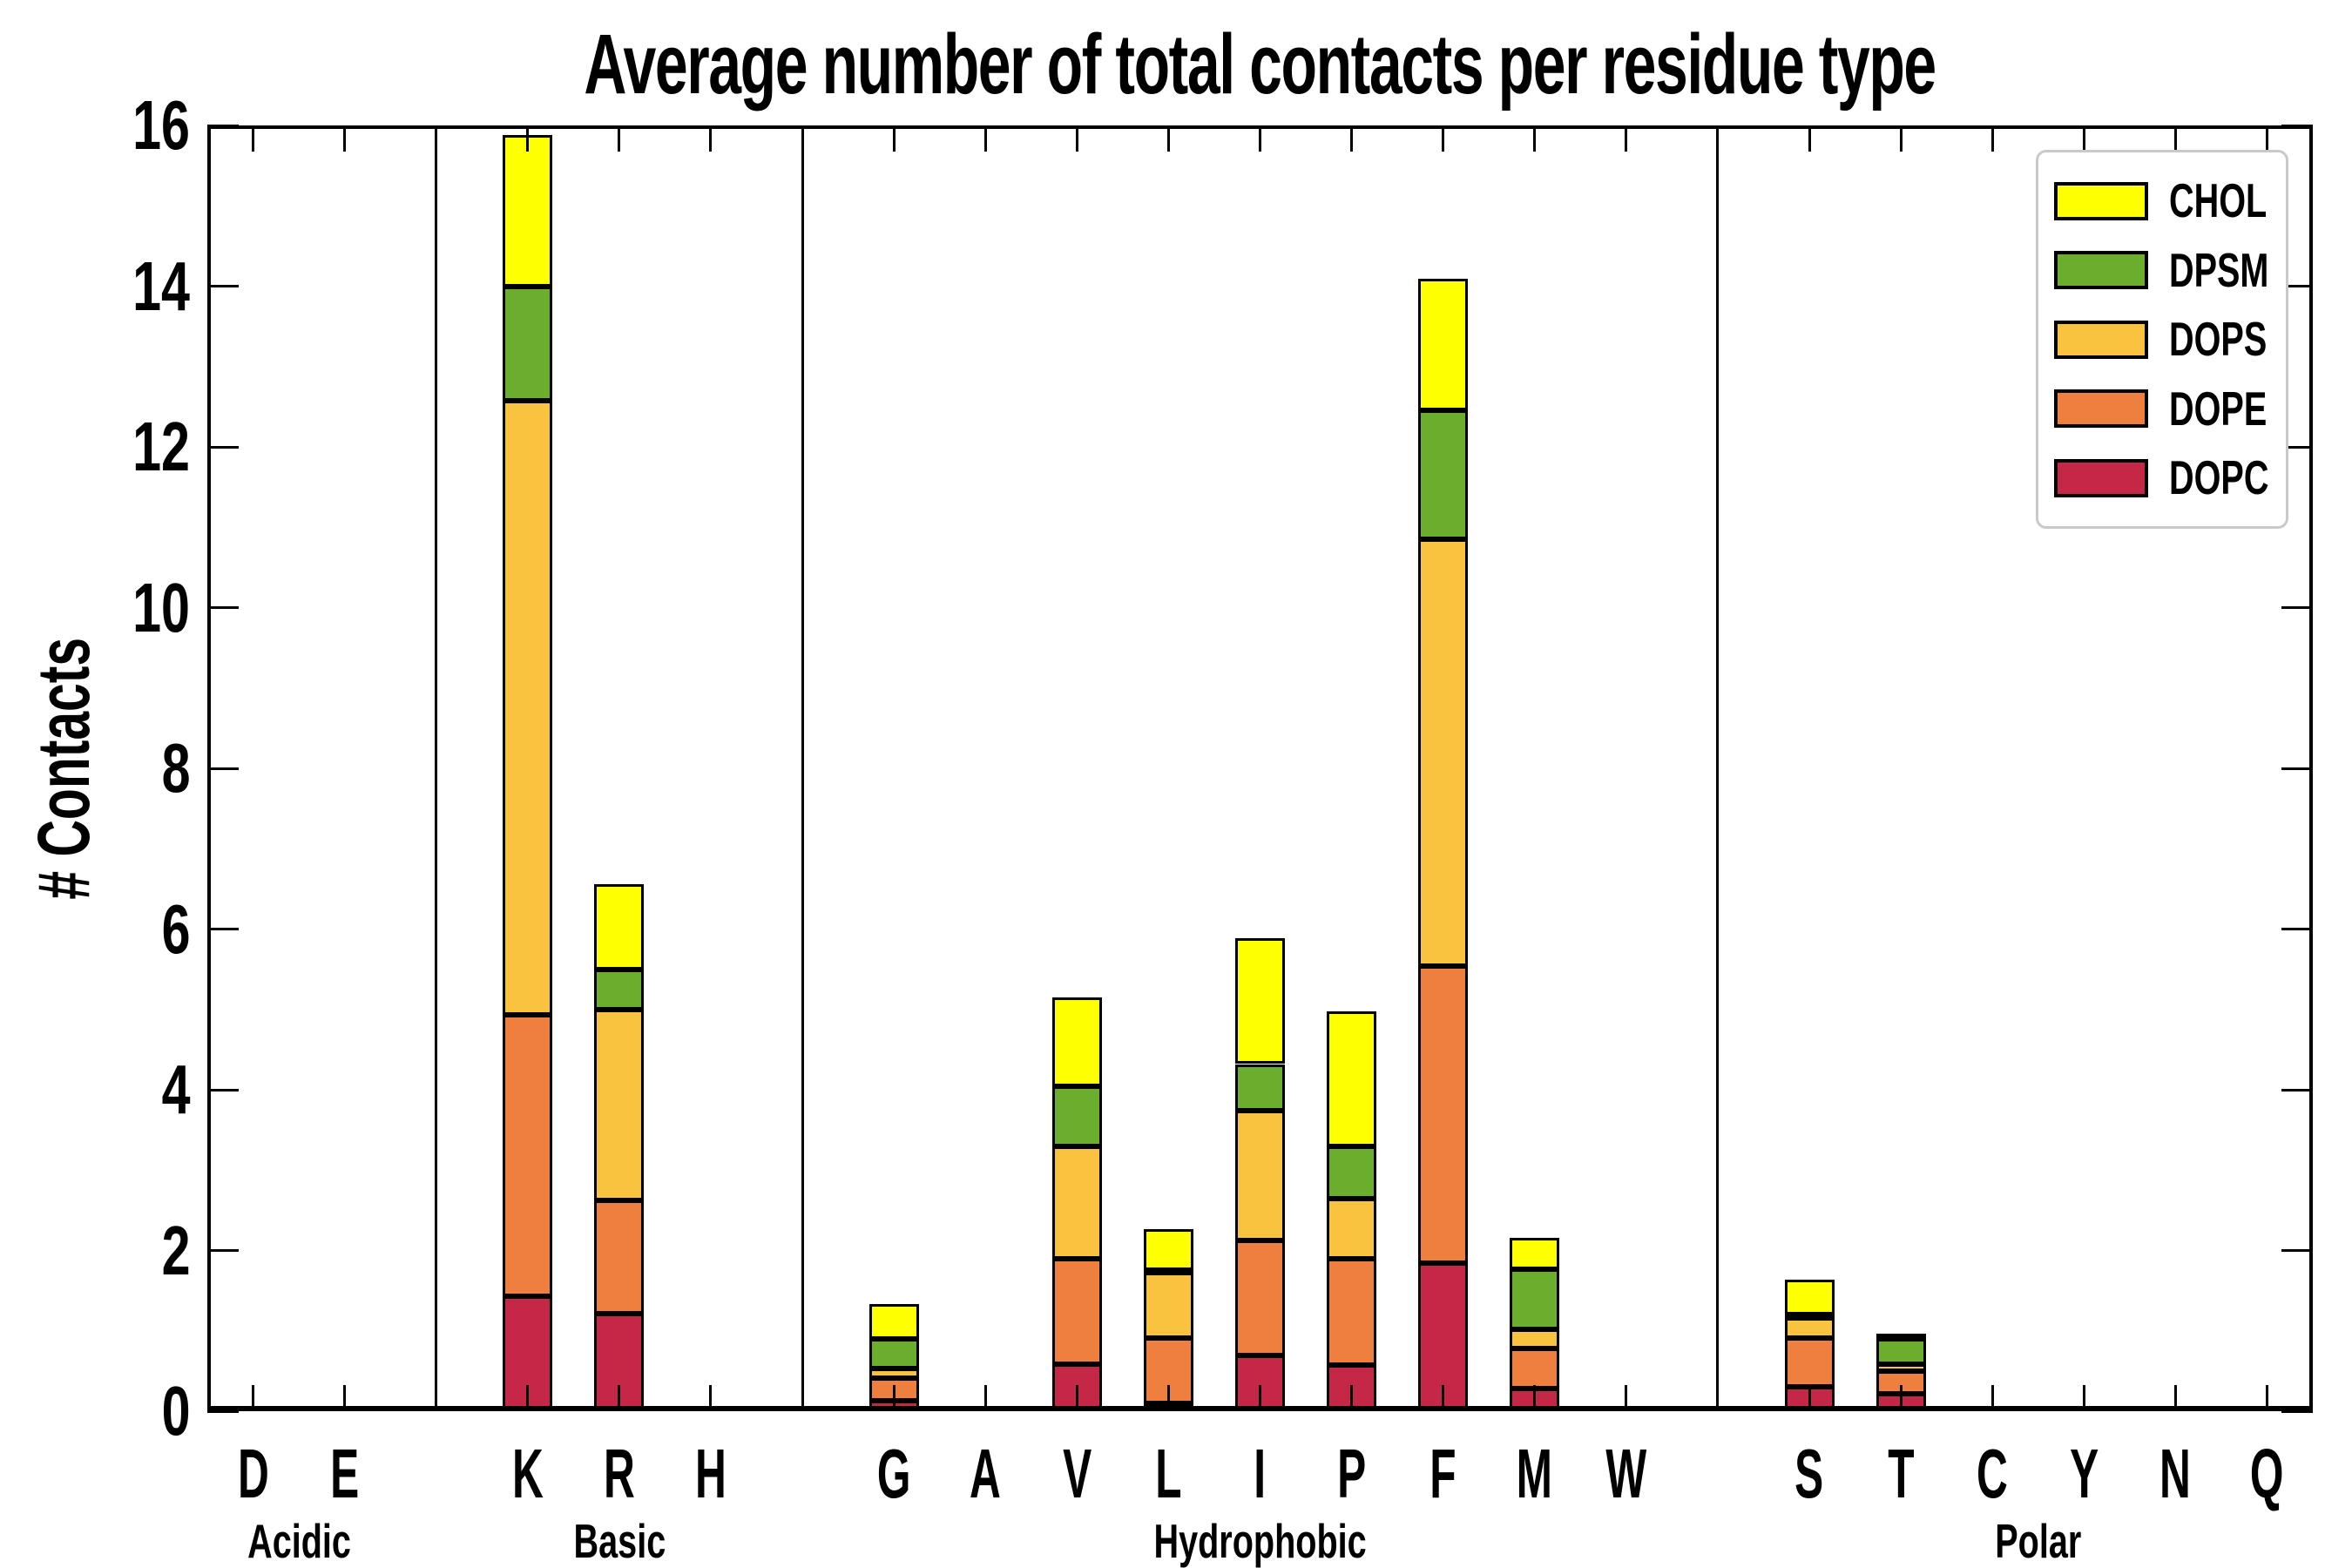 The height and width of the screenshot is (1568, 2352). Describe the element at coordinates (1810, 1297) in the screenshot. I see `bar-segment-S-CHOL` at that location.